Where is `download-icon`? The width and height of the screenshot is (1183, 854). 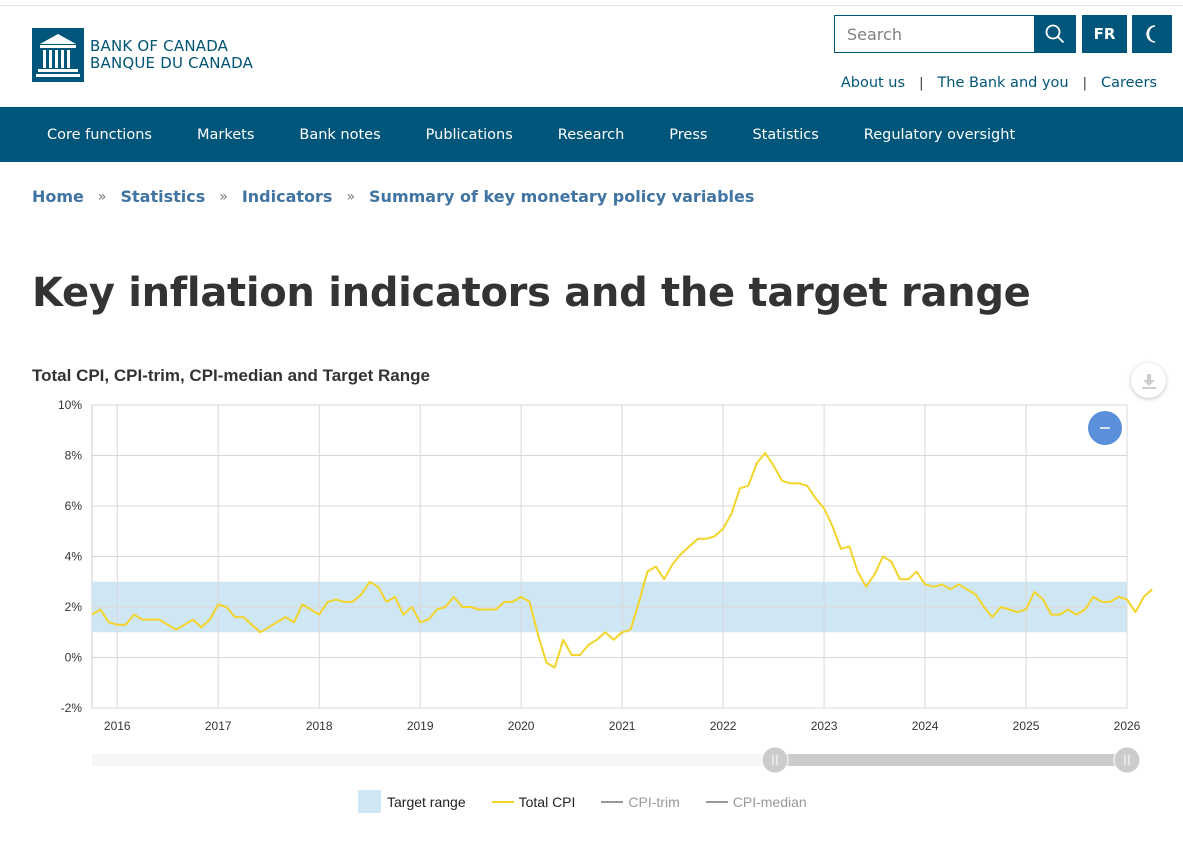 download-icon is located at coordinates (1148, 381).